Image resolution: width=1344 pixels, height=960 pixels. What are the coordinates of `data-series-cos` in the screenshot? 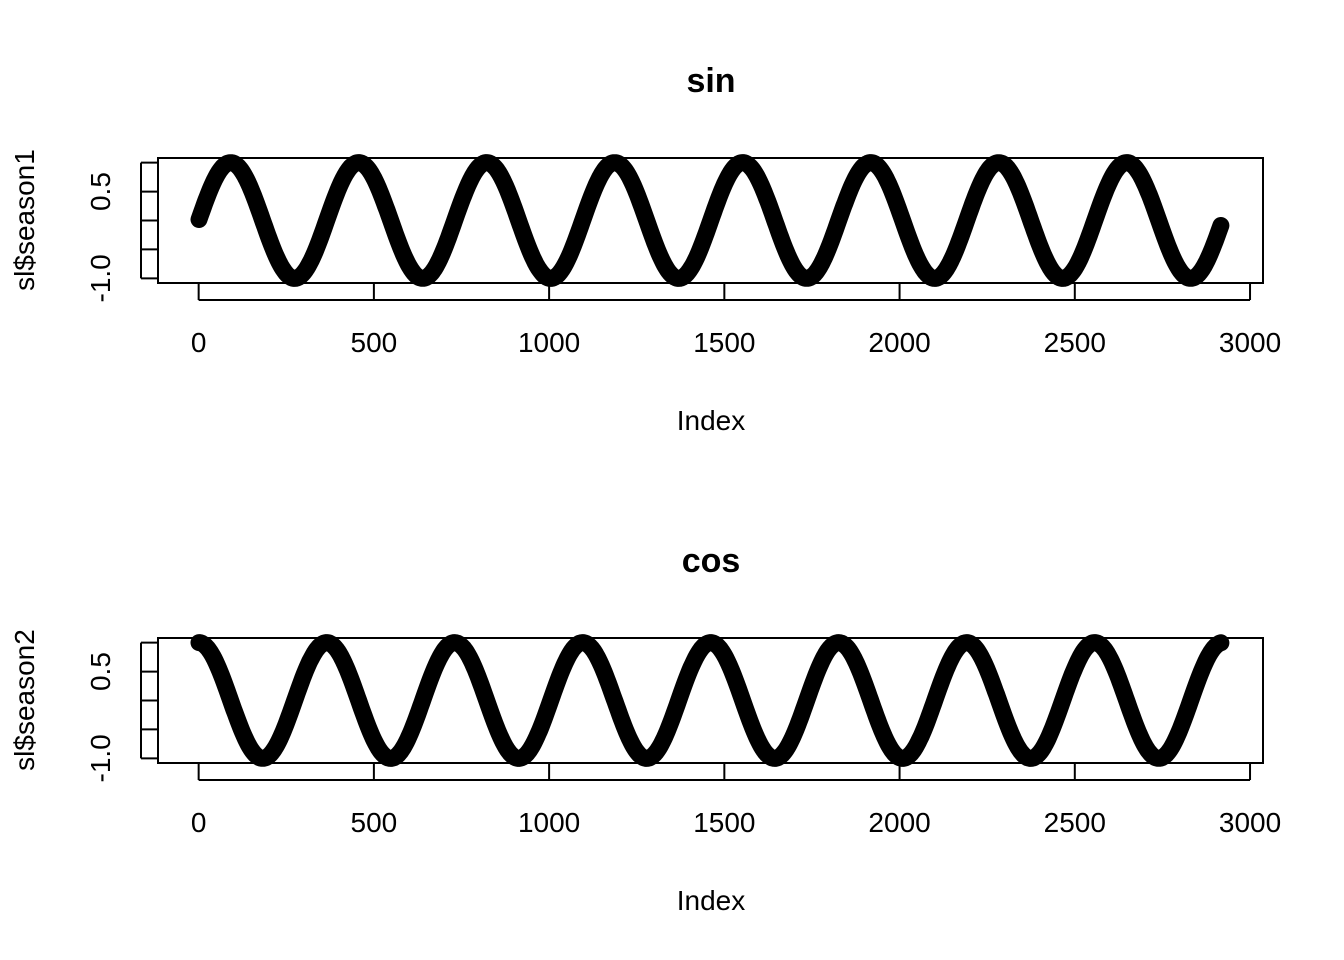 It's located at (710, 700).